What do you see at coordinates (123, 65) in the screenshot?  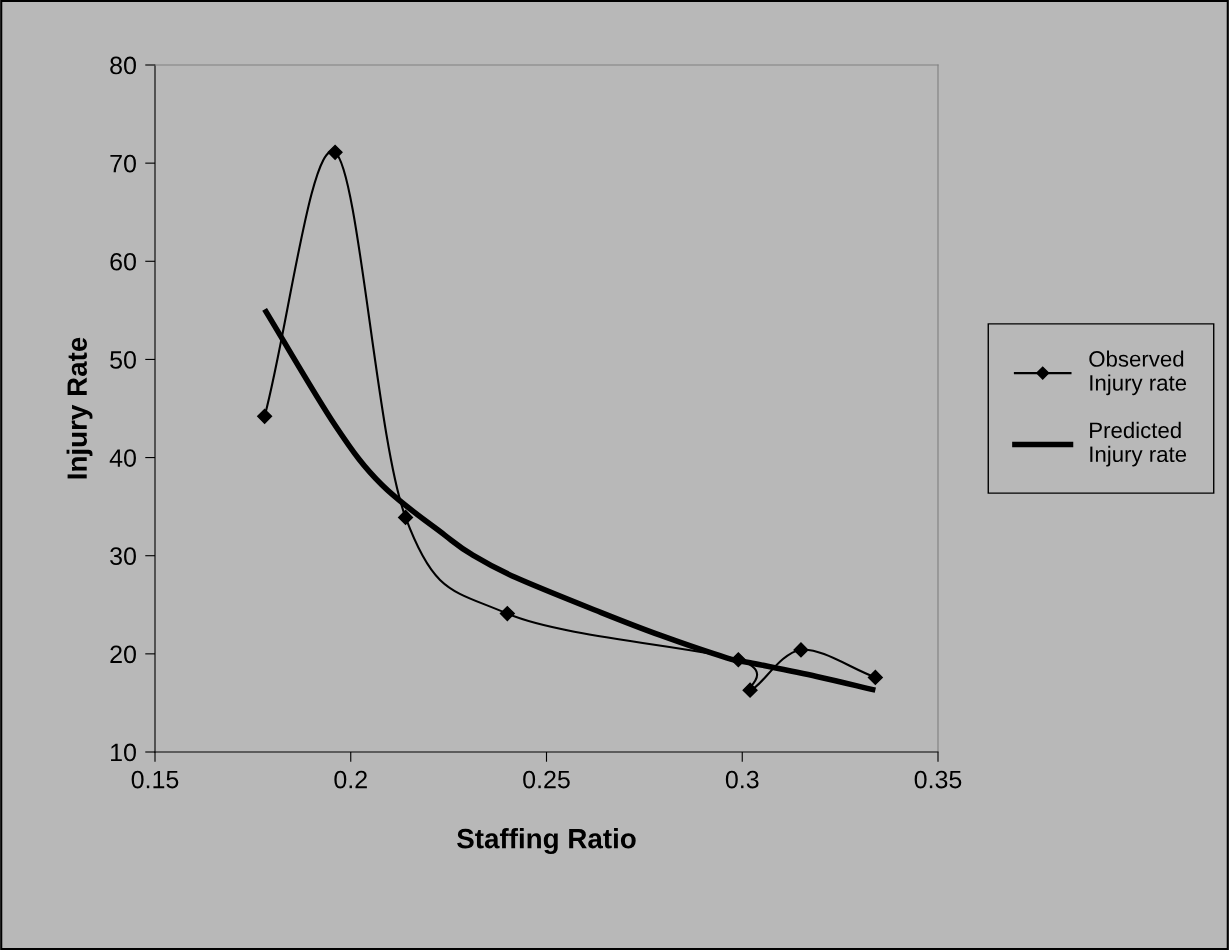 I see `y-tick-label: 80` at bounding box center [123, 65].